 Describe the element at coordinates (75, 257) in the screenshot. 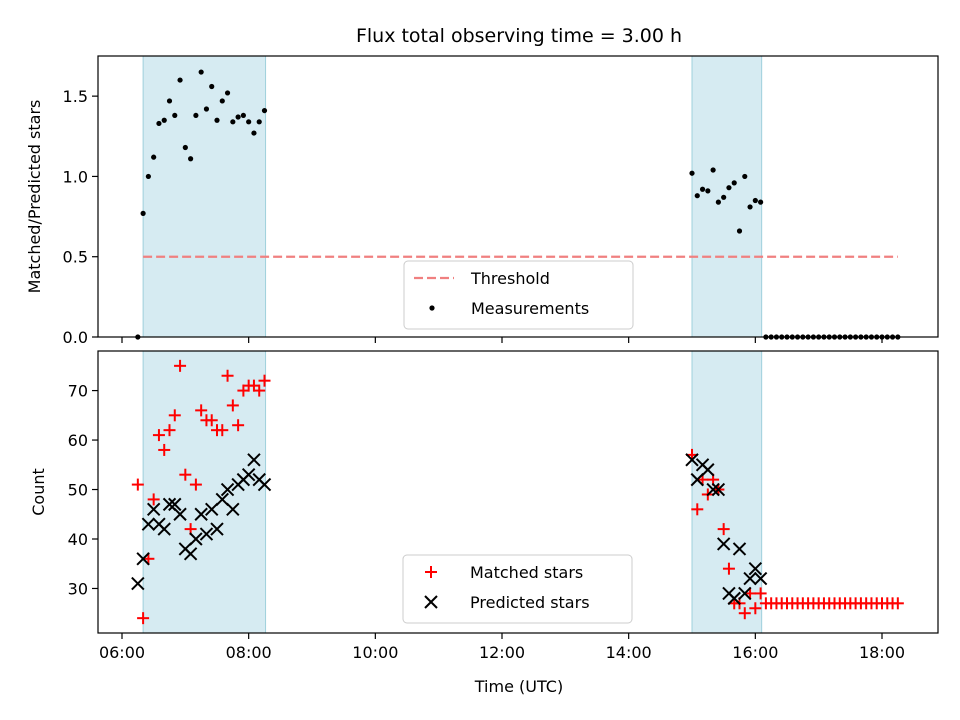

I see `top-ytick-label-1: 0.5` at that location.